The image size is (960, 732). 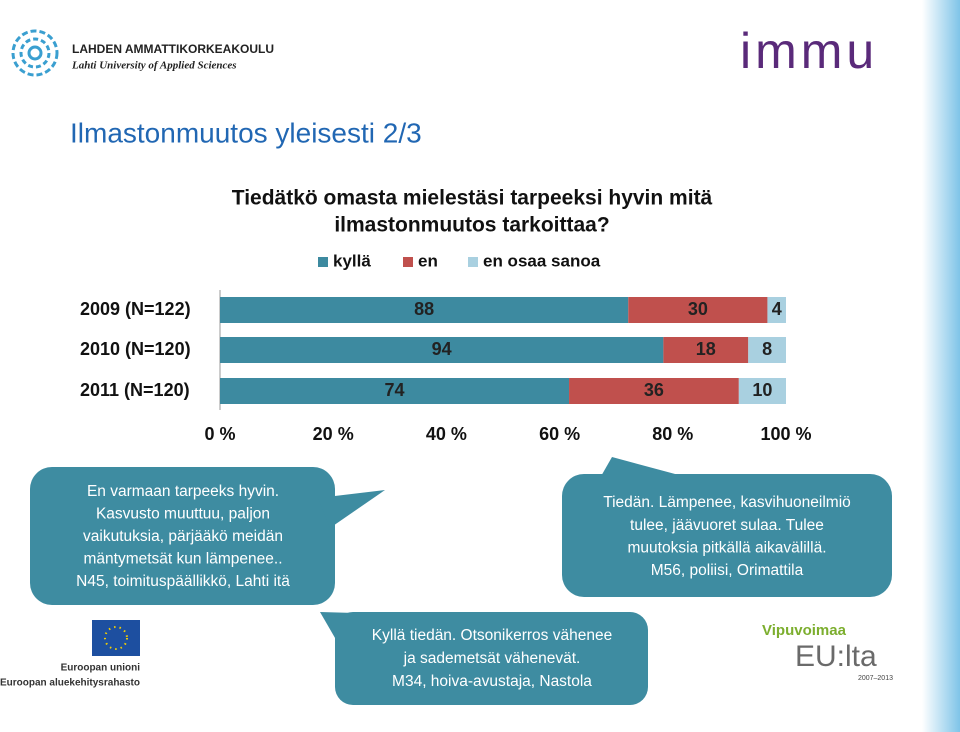 What do you see at coordinates (116, 638) in the screenshot?
I see `eu-flag` at bounding box center [116, 638].